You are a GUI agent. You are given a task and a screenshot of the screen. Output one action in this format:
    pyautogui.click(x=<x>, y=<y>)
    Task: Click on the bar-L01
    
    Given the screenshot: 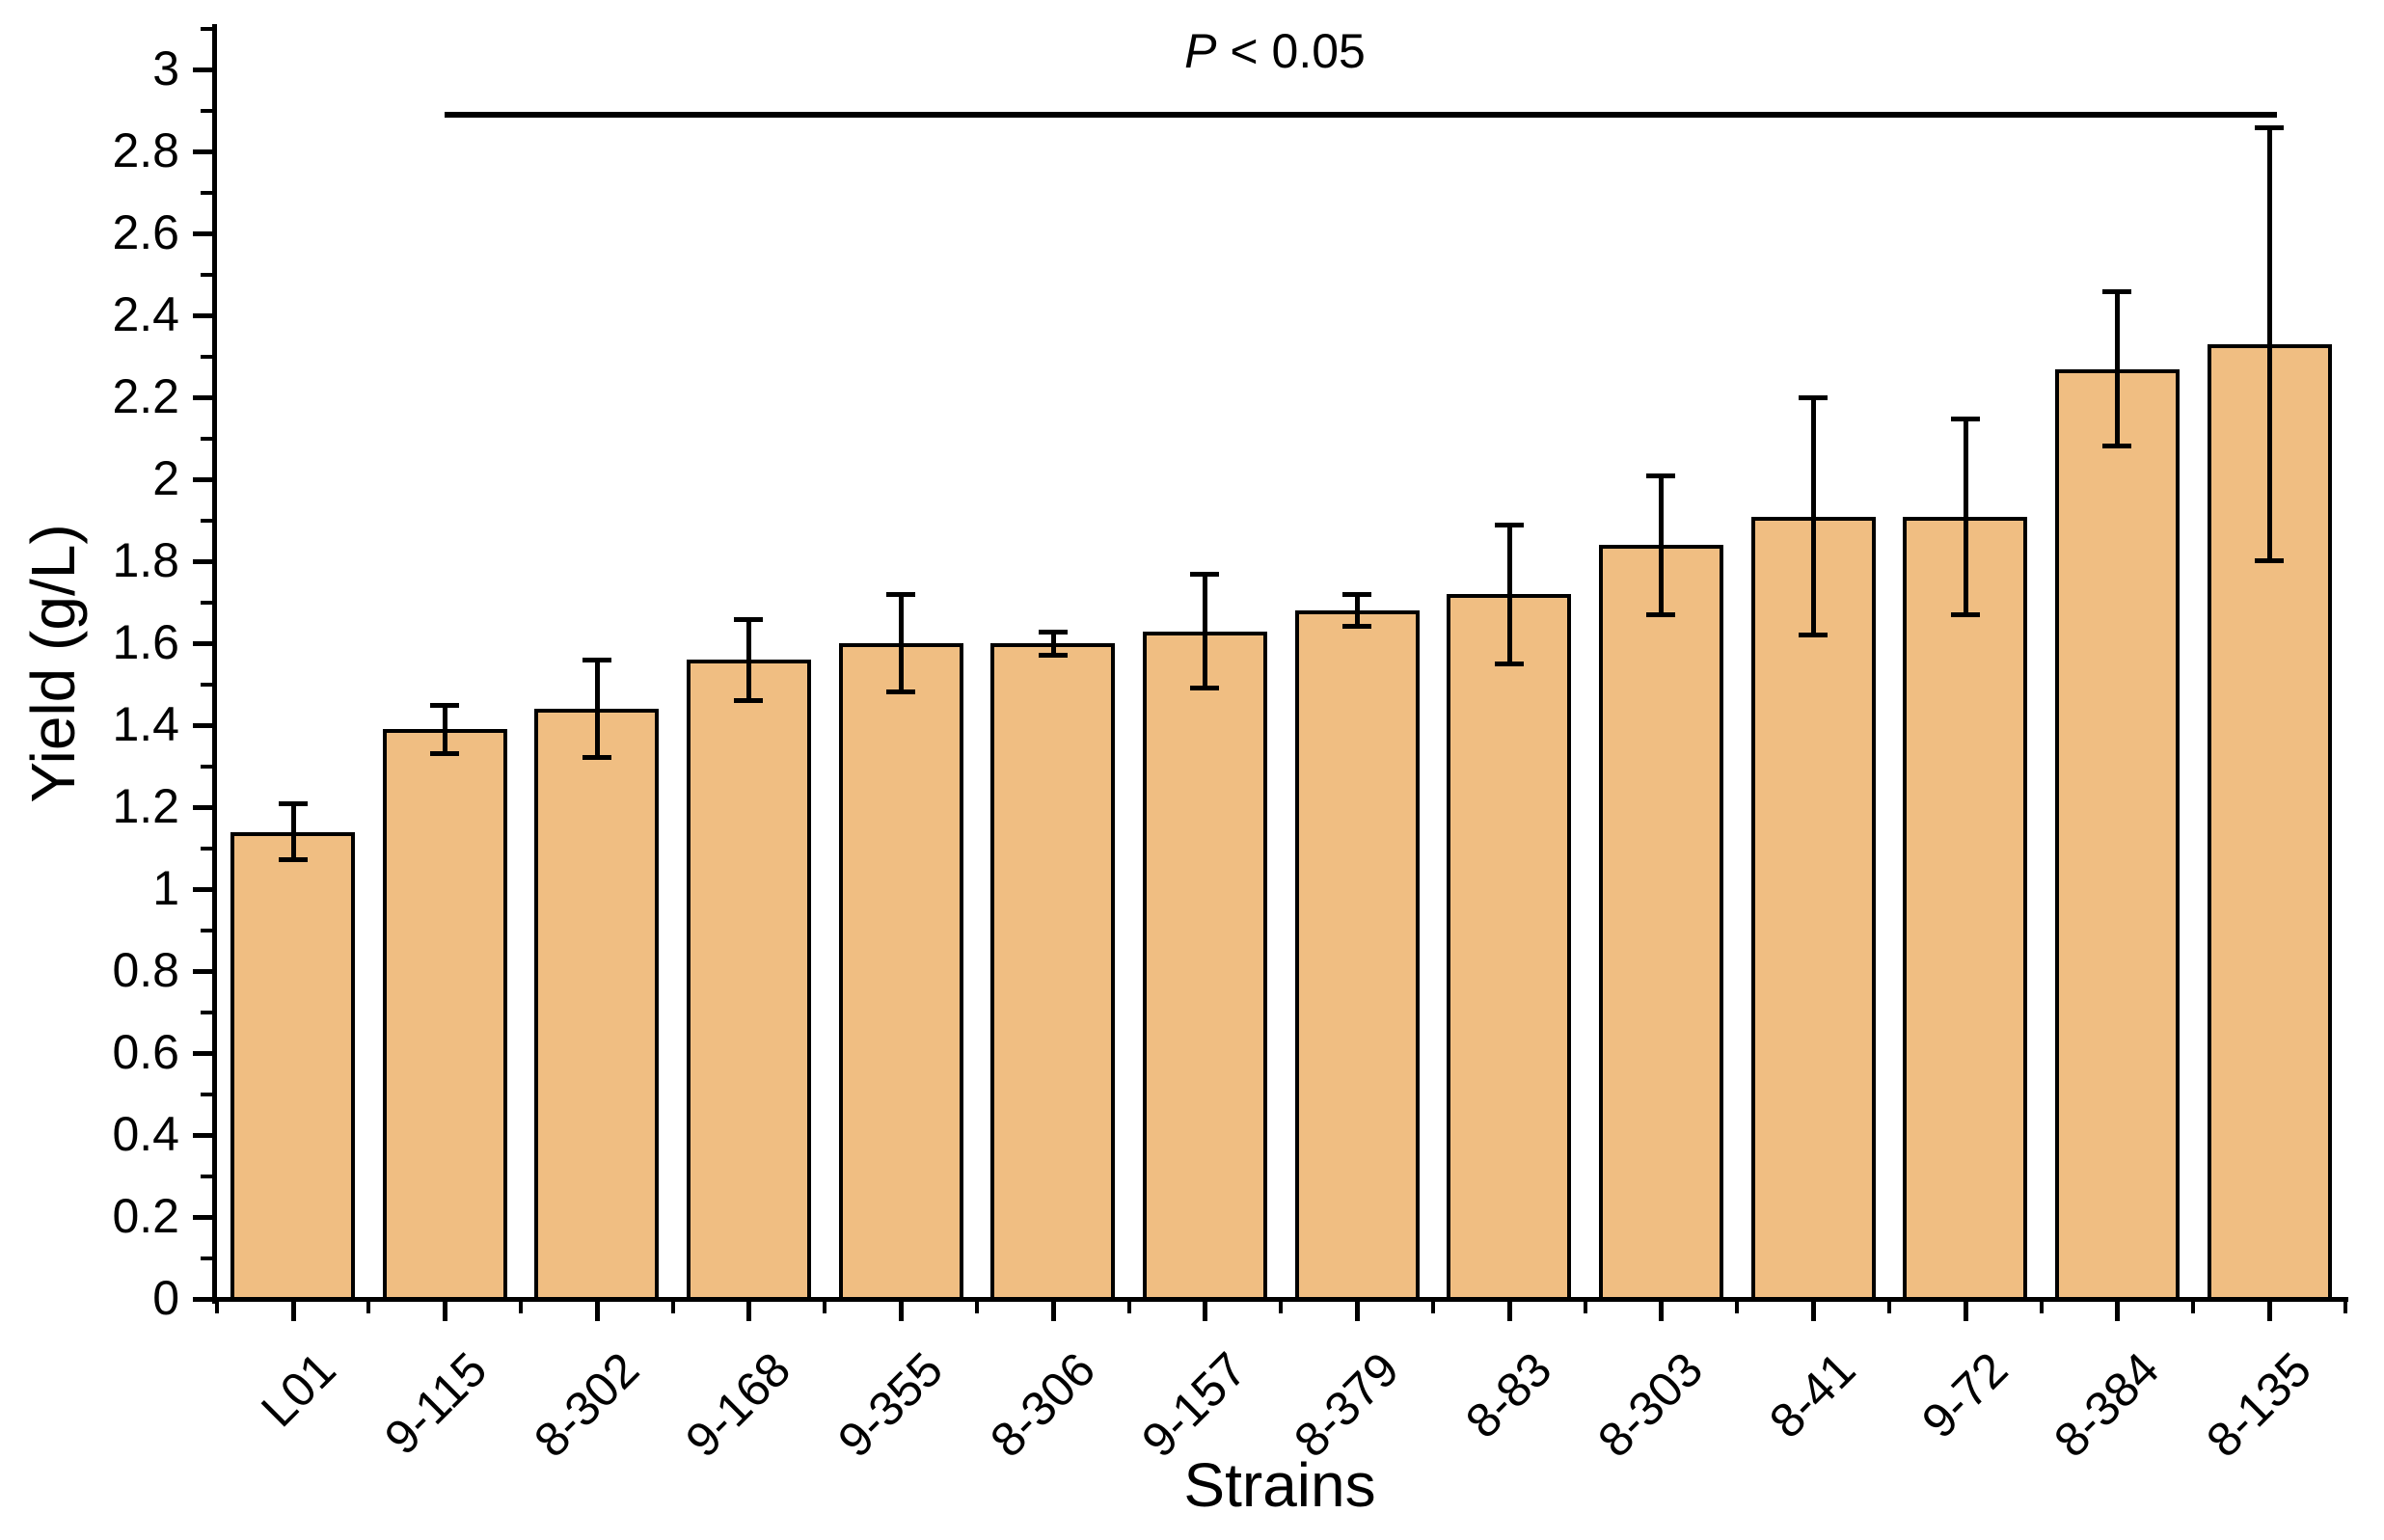 What is the action you would take?
    pyautogui.click(x=292, y=1066)
    